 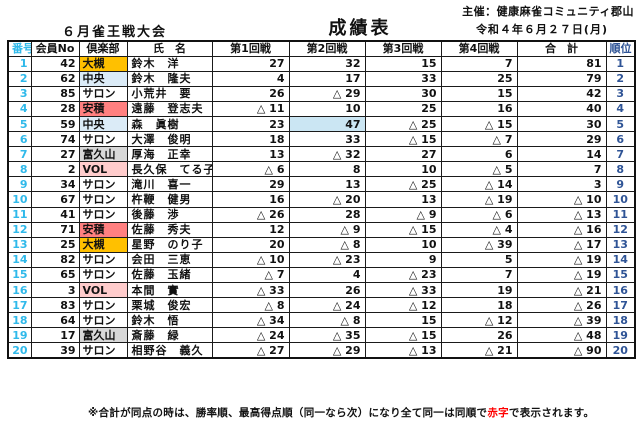 What do you see at coordinates (403, 305) in the screenshot?
I see `round3-cell: △ 12` at bounding box center [403, 305].